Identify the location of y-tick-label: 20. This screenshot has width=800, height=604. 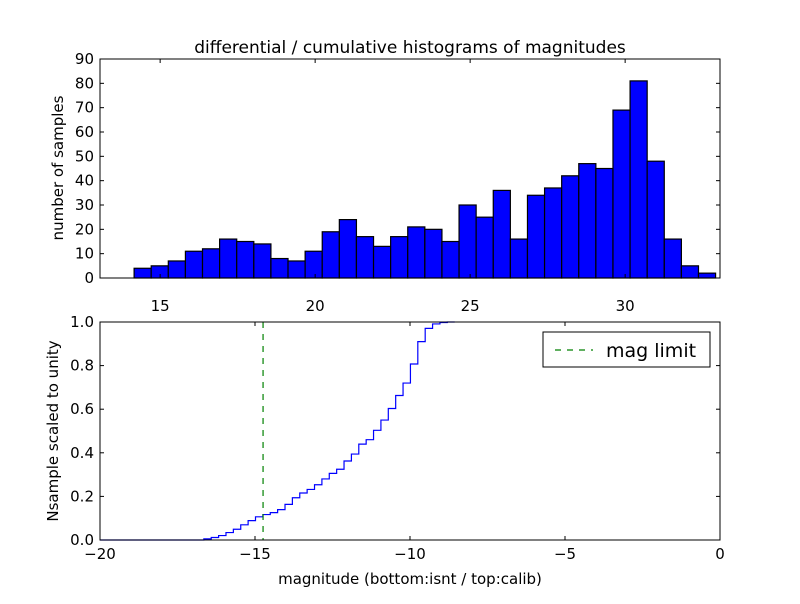
(84, 229).